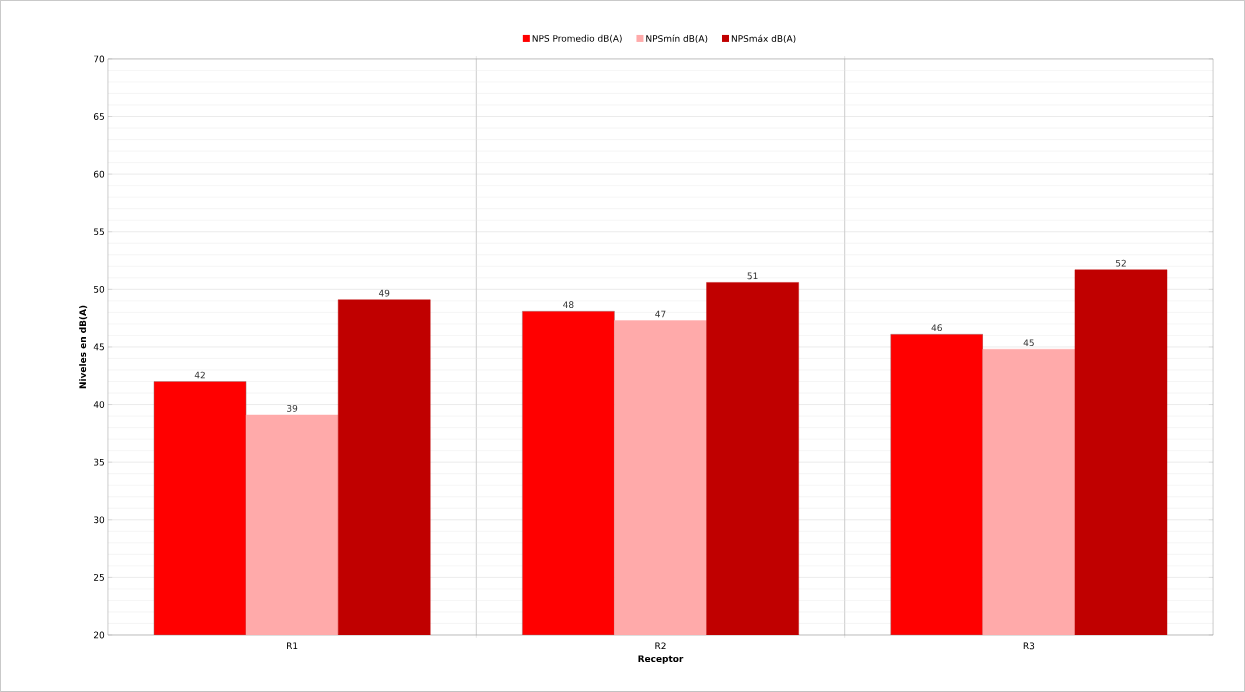  Describe the element at coordinates (99, 289) in the screenshot. I see `y-tick-label: 50` at that location.